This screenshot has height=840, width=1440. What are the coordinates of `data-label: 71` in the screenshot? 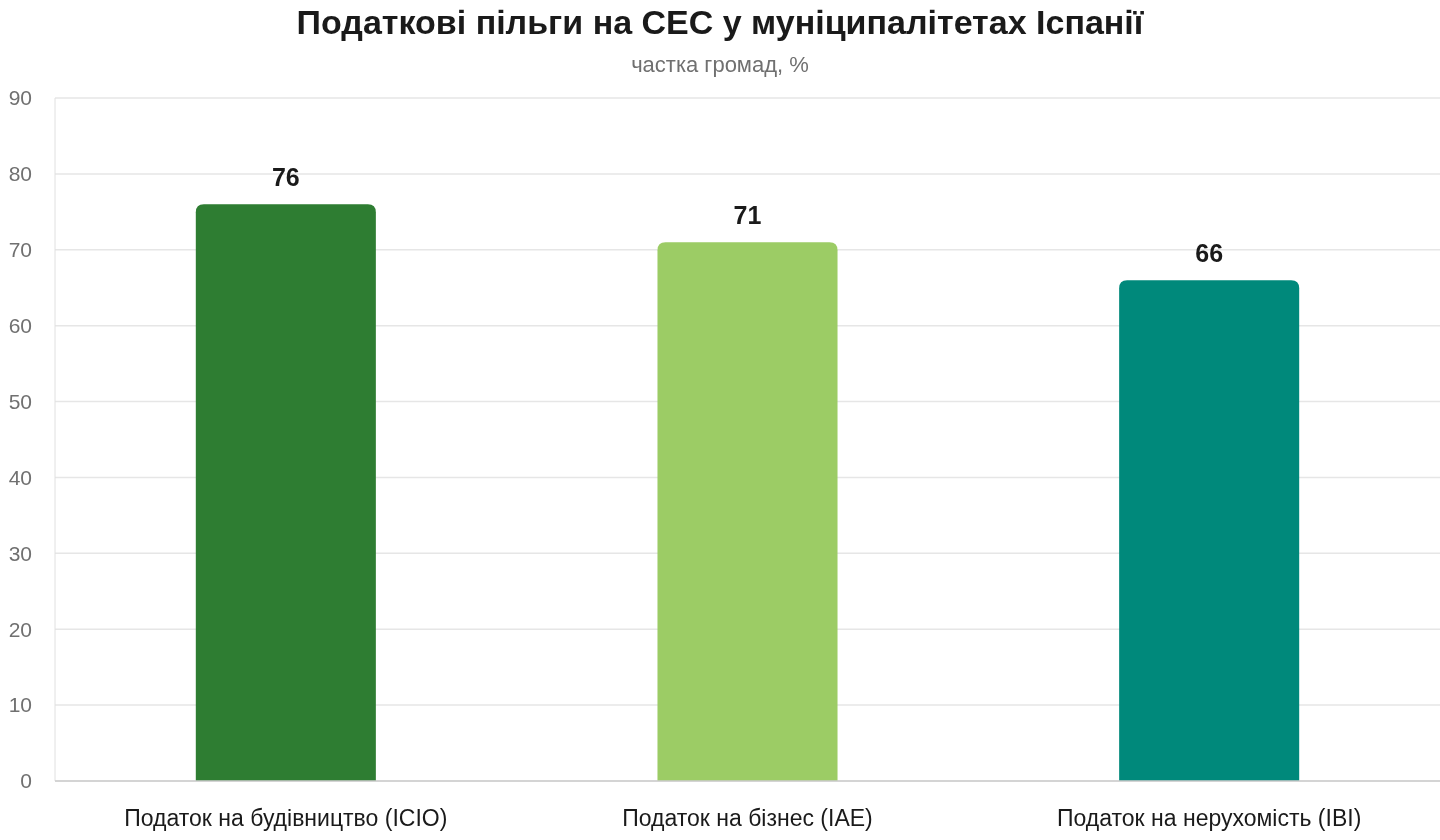 It's located at (747, 215).